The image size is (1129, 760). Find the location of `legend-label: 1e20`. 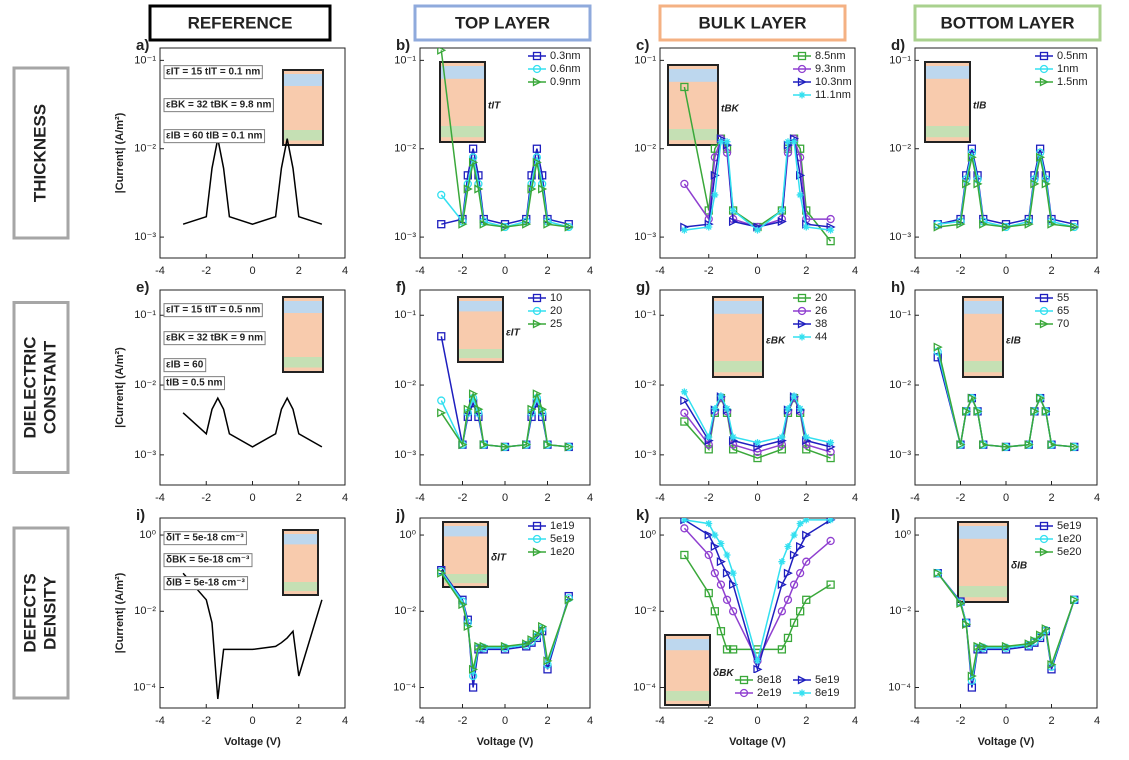

legend-label: 1e20 is located at coordinates (562, 552).